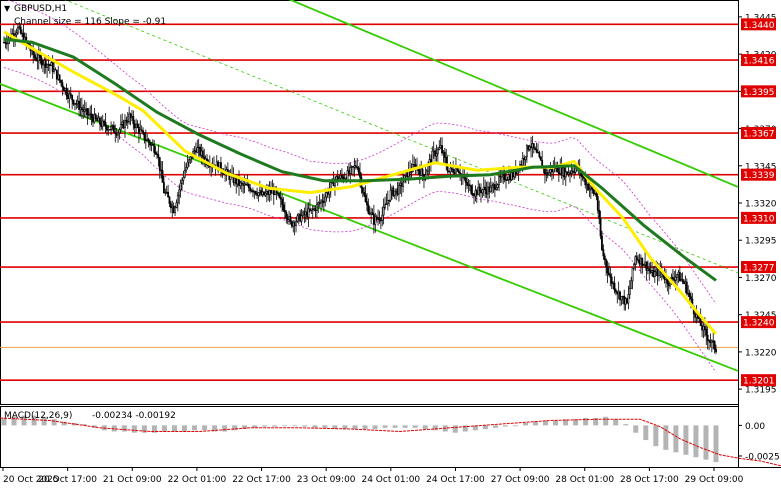 The image size is (781, 489). What do you see at coordinates (758, 24) in the screenshot?
I see `level-label-bg-1.3440` at bounding box center [758, 24].